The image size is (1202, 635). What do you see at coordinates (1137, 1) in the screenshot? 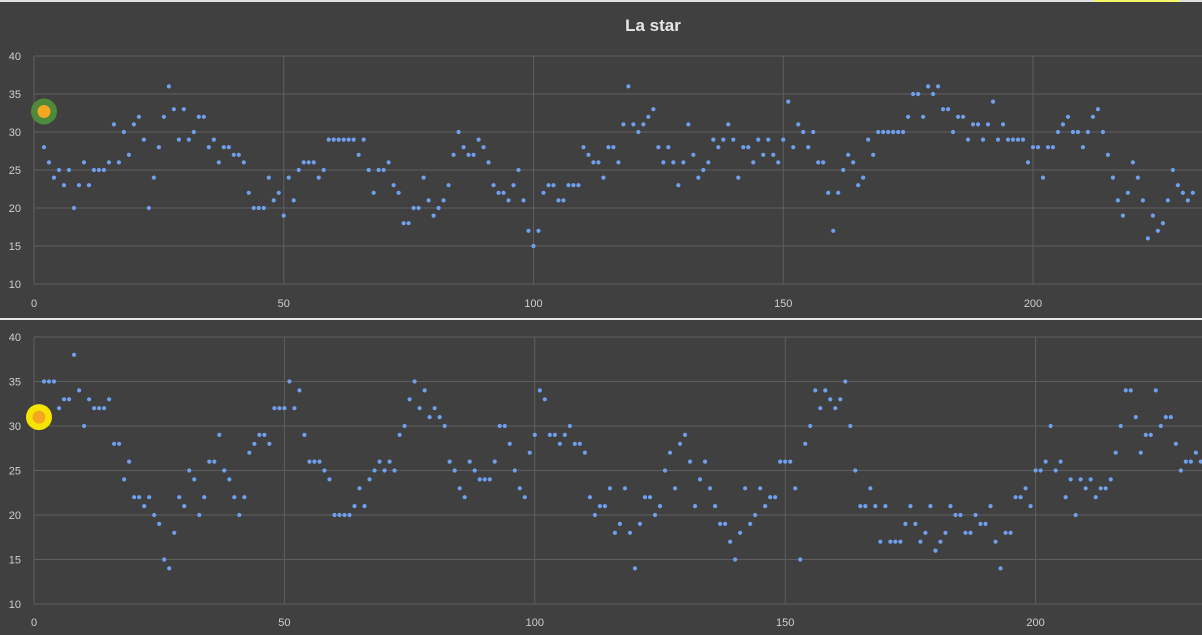
I see `top-tab-marker` at bounding box center [1137, 1].